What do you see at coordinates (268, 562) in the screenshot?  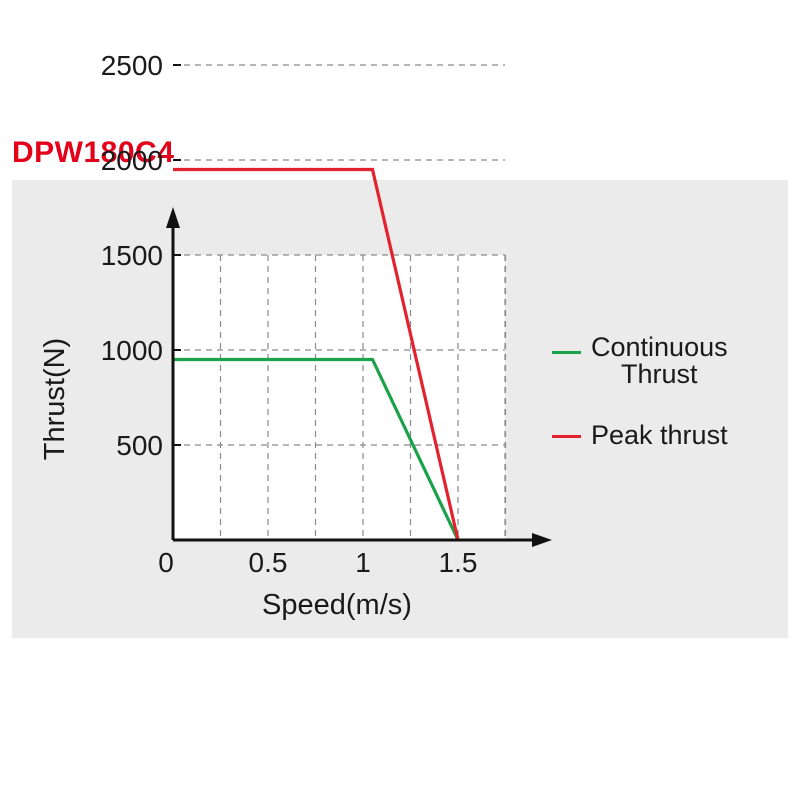 I see `x-tick-label: 0.5` at bounding box center [268, 562].